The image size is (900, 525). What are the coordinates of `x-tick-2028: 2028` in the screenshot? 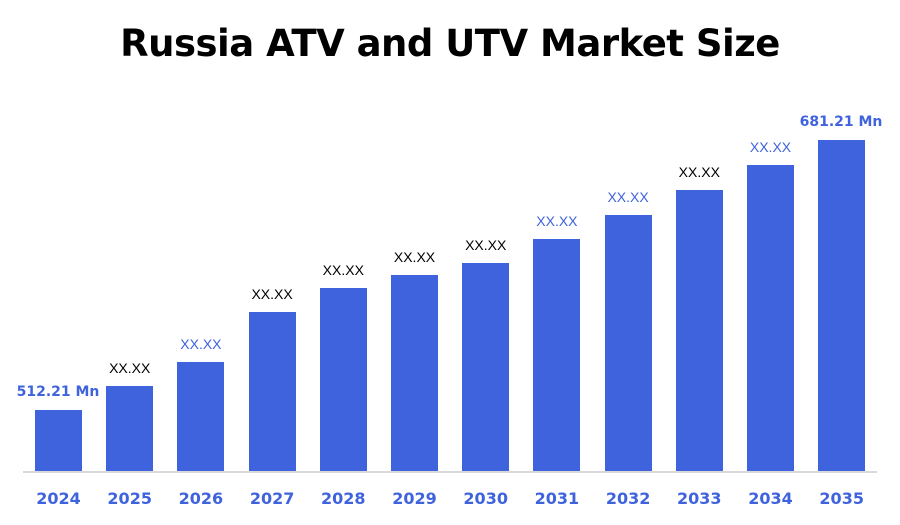 It's located at (343, 498).